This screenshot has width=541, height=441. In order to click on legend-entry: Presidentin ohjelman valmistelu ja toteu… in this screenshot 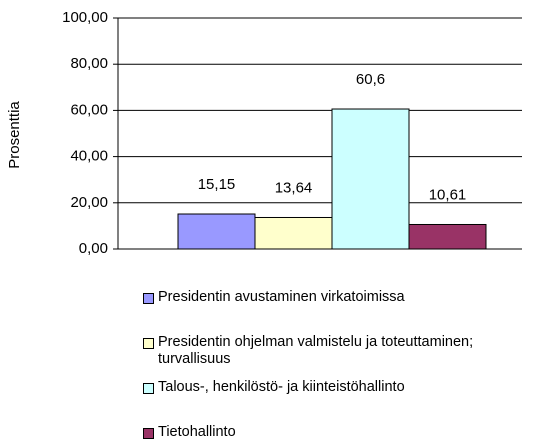, I will do `click(333, 351)`.